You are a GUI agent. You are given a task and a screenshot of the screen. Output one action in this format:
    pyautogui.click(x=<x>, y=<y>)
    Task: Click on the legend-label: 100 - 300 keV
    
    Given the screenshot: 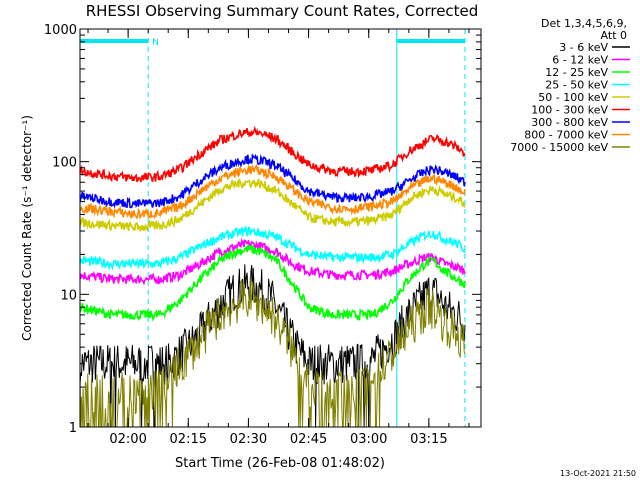 What is the action you would take?
    pyautogui.click(x=569, y=110)
    